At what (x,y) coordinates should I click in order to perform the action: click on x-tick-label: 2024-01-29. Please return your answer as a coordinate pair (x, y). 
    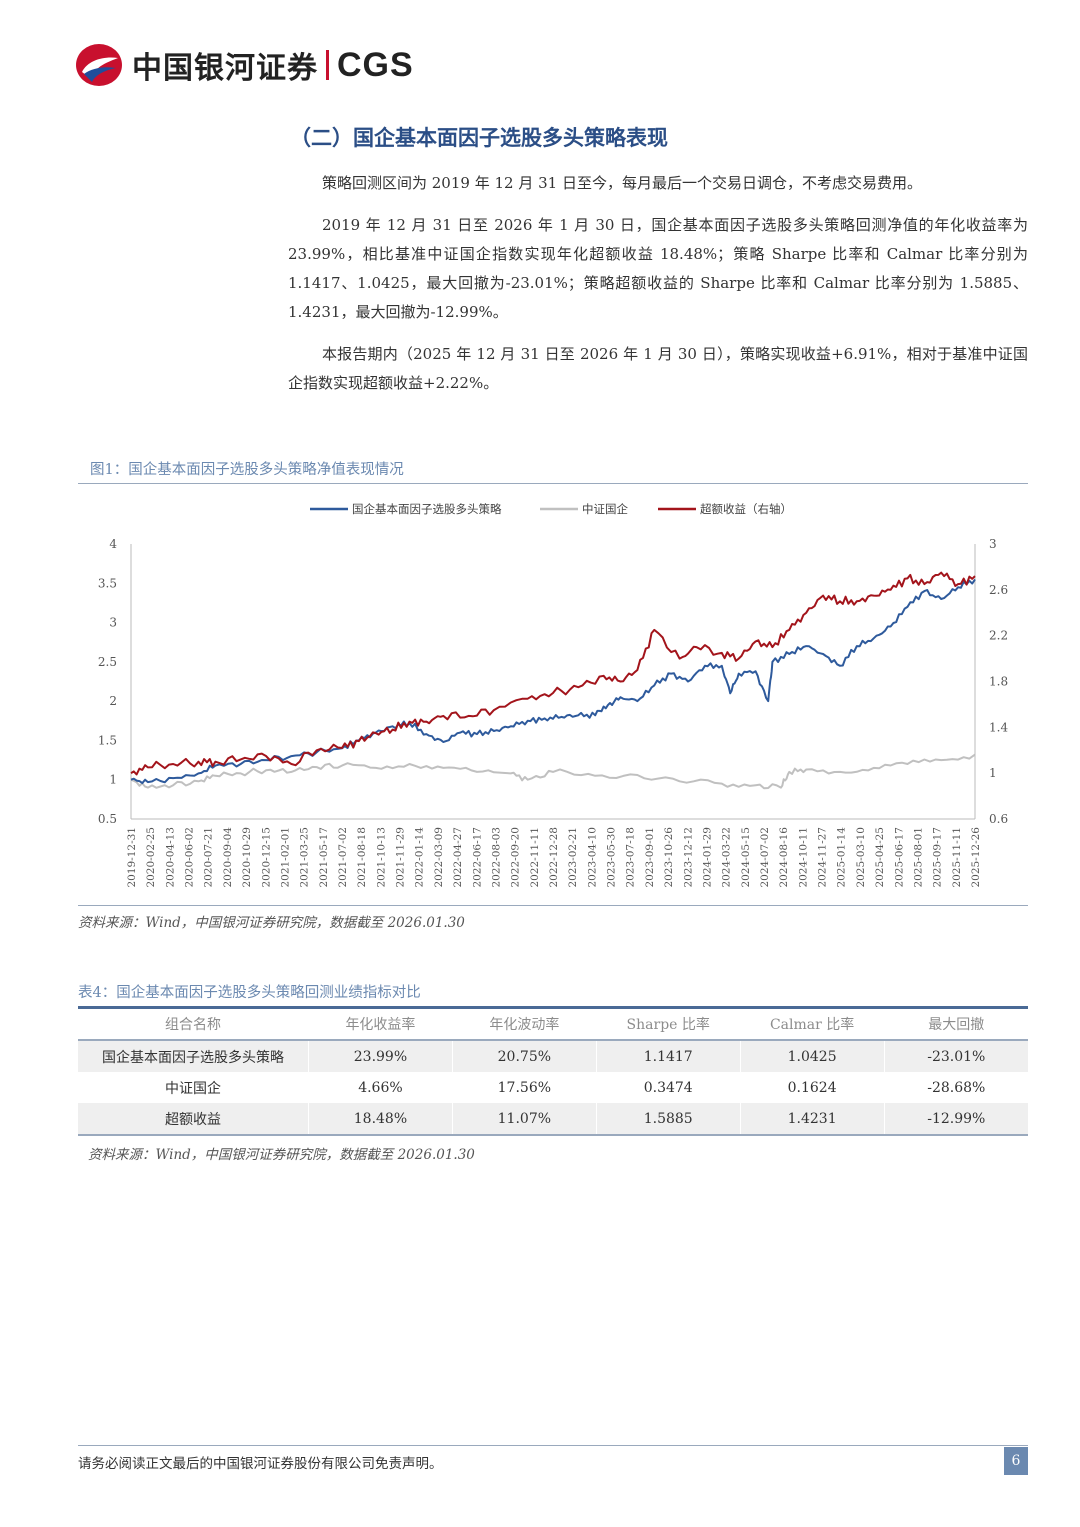
    Looking at the image, I should click on (707, 857).